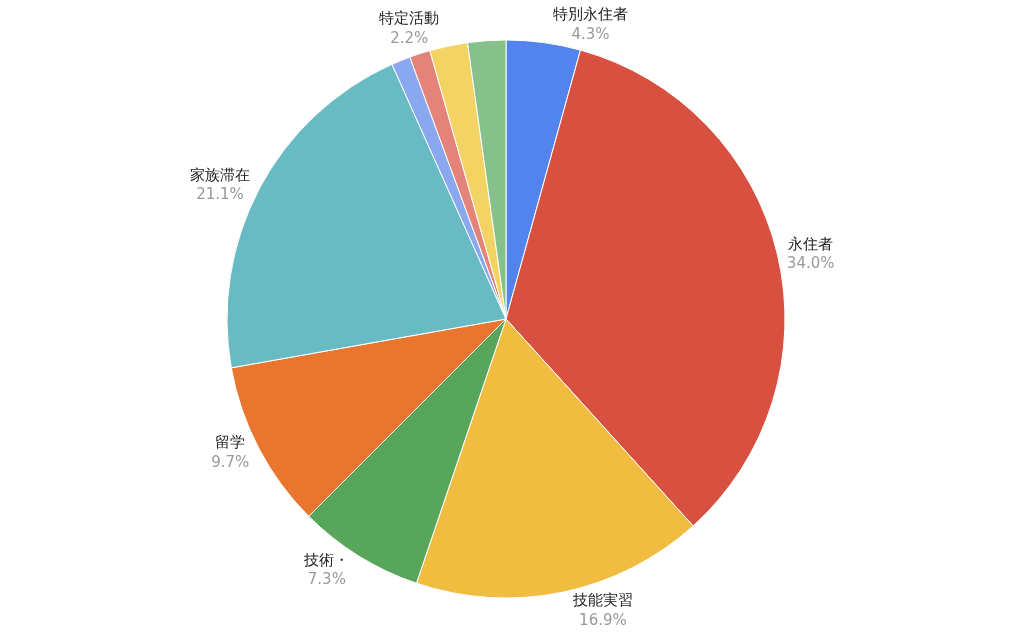 The height and width of the screenshot is (634, 1024). I want to click on data-label: 21.1%, so click(220, 194).